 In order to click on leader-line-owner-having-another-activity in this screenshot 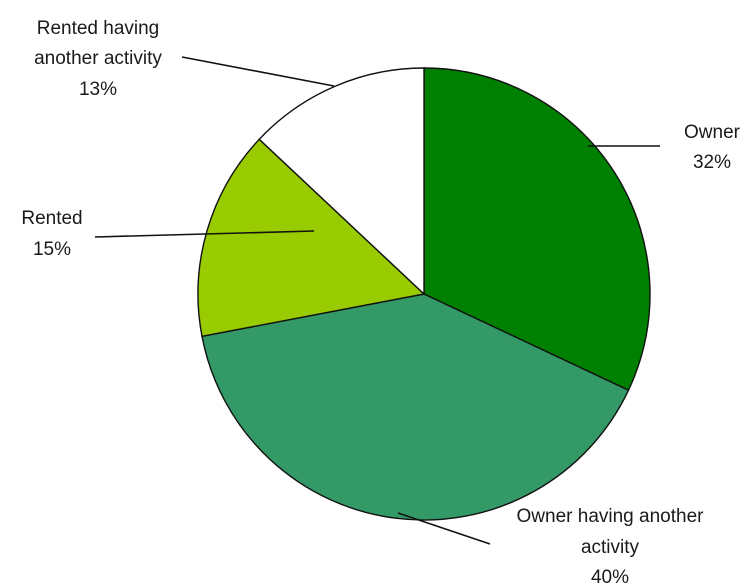, I will do `click(444, 528)`.